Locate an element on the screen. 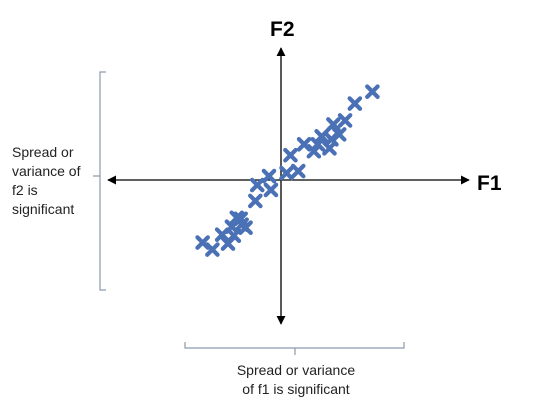 The width and height of the screenshot is (559, 404). f1-axis-title: F1 is located at coordinates (489, 183).